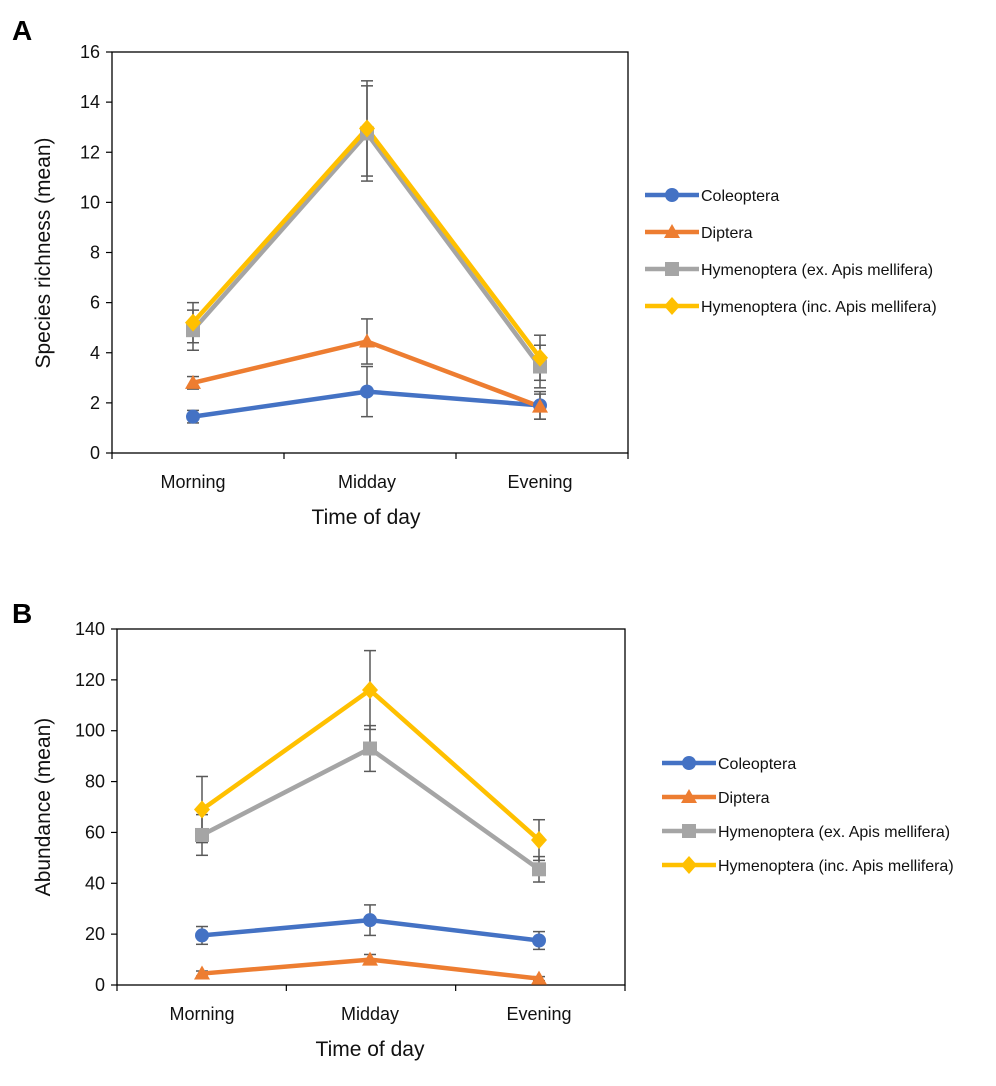 The width and height of the screenshot is (996, 1086). What do you see at coordinates (95, 403) in the screenshot?
I see `y-tick-label: 2` at bounding box center [95, 403].